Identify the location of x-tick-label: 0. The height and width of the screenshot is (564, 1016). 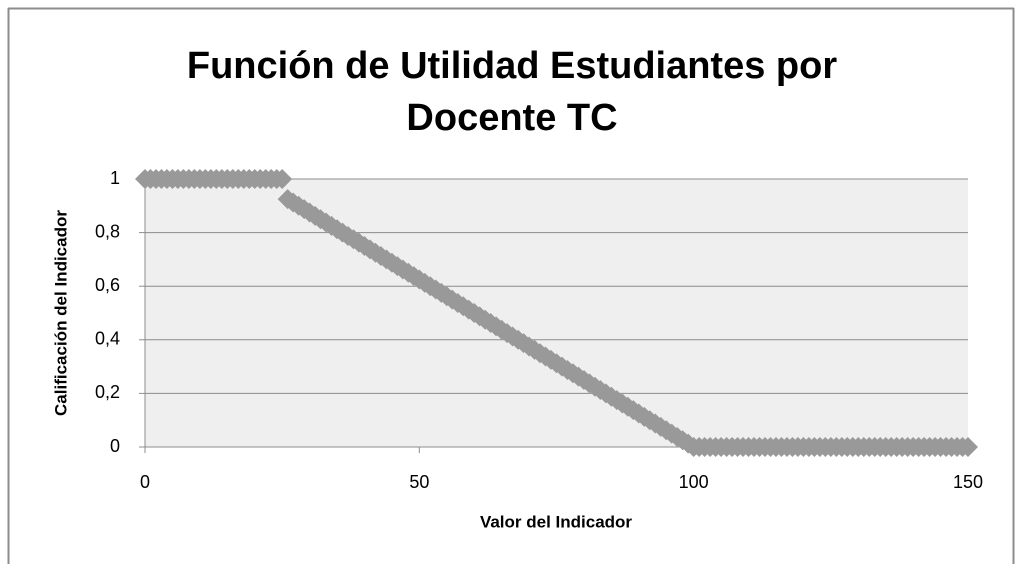
(145, 482).